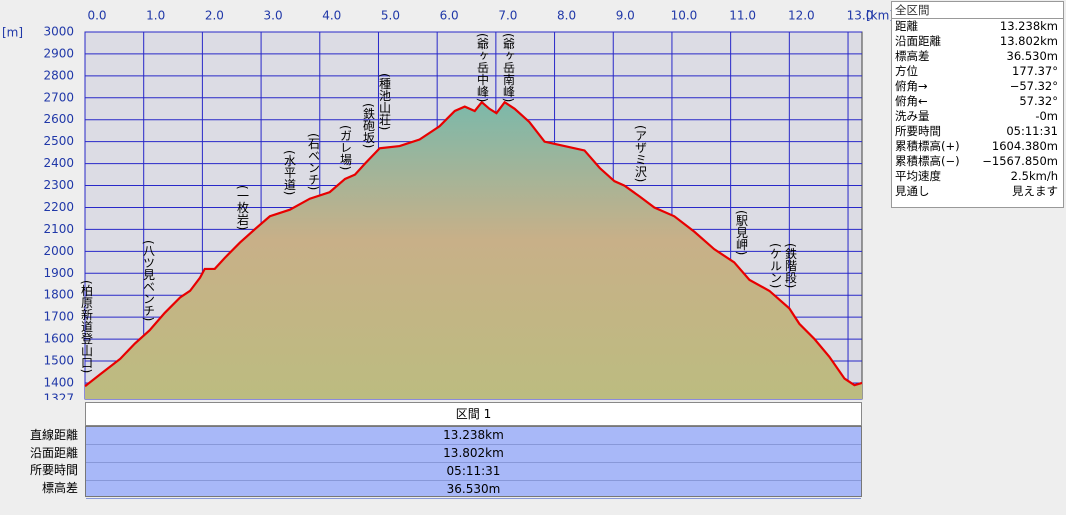 This screenshot has height=515, width=1066. What do you see at coordinates (906, 26) in the screenshot?
I see `summary-key: 距離` at bounding box center [906, 26].